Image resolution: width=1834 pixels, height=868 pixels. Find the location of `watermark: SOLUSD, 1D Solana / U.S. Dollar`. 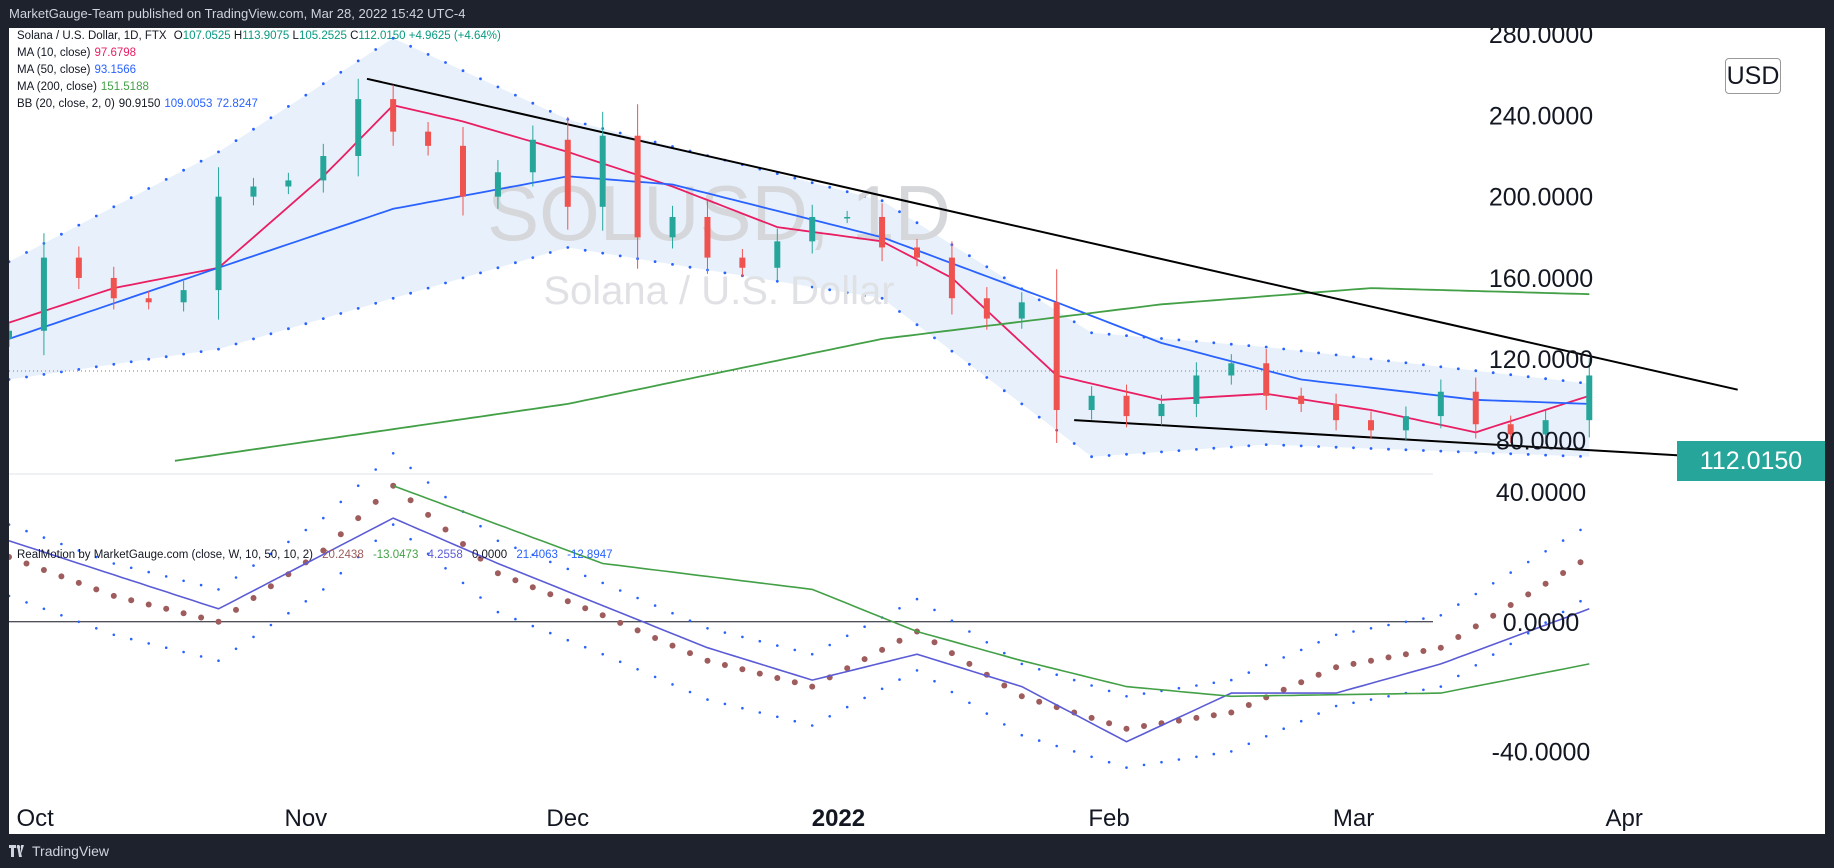

watermark: SOLUSD, 1D Solana / U.S. Dollar is located at coordinates (719, 241).